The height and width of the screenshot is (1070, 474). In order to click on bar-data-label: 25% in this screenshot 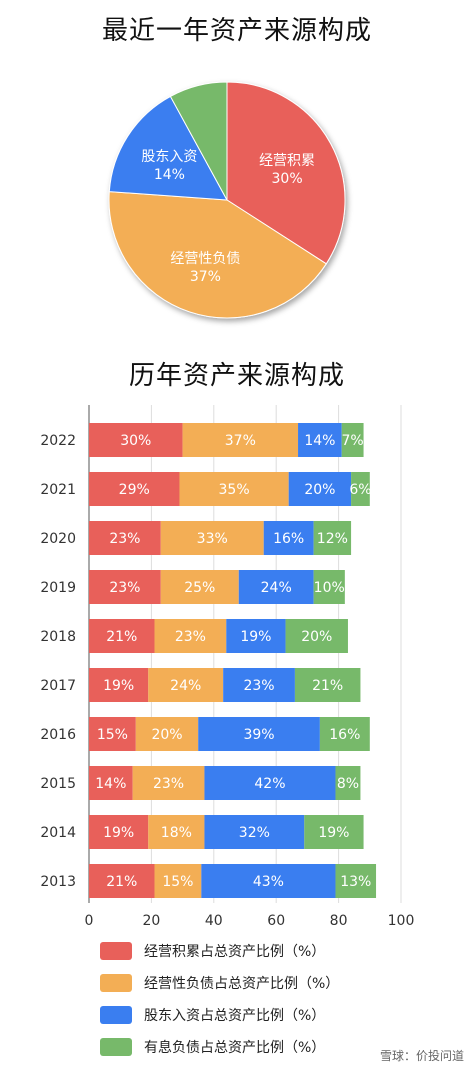, I will do `click(199, 588)`.